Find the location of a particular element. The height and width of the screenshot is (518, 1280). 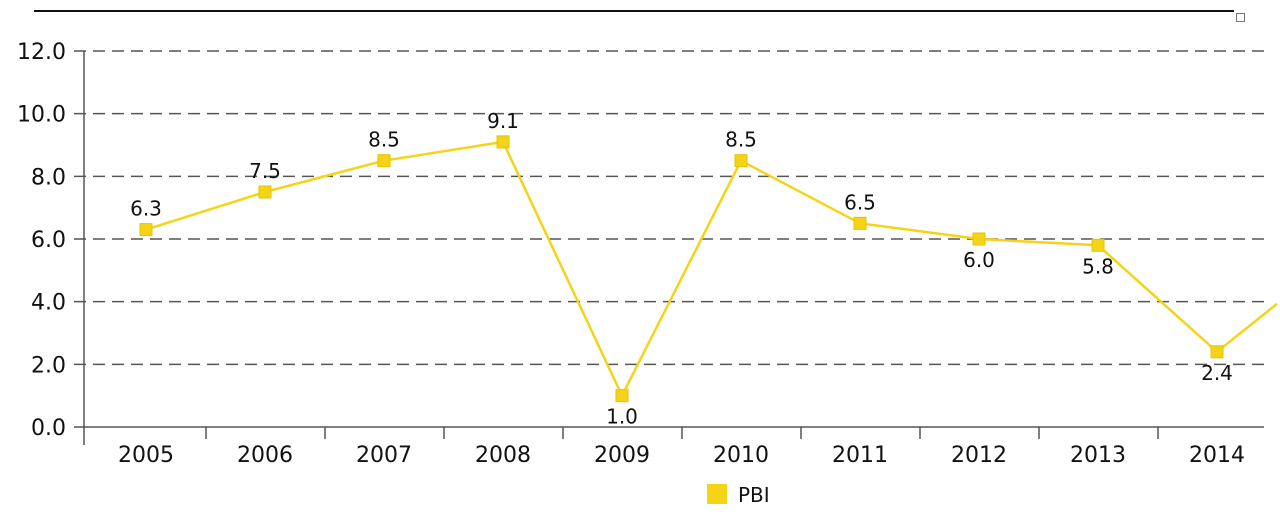

data-label: 6.3 is located at coordinates (146, 209).